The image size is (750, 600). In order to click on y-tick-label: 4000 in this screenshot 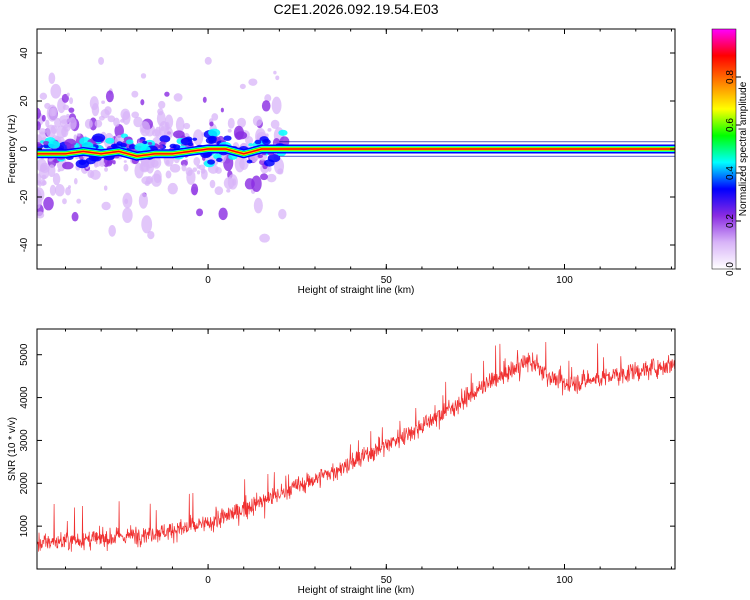, I will do `click(24, 397)`.